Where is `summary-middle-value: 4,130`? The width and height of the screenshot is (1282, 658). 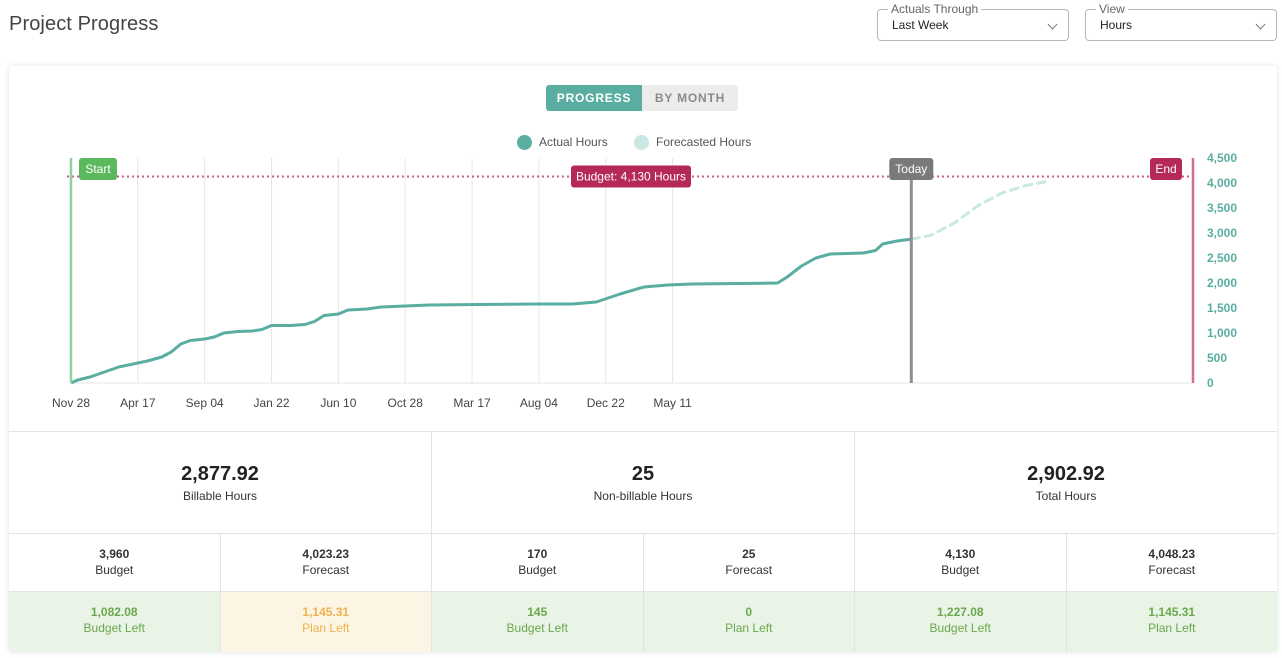 summary-middle-value: 4,130 is located at coordinates (960, 554).